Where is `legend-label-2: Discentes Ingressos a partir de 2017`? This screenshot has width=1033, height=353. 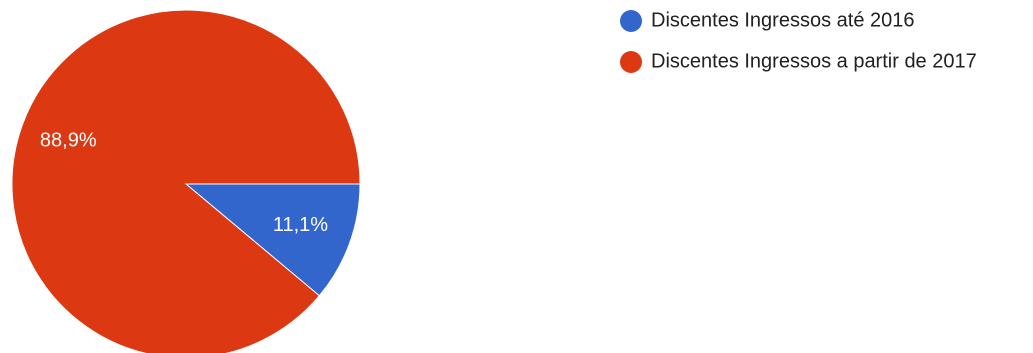
legend-label-2: Discentes Ingressos a partir de 2017 is located at coordinates (814, 61).